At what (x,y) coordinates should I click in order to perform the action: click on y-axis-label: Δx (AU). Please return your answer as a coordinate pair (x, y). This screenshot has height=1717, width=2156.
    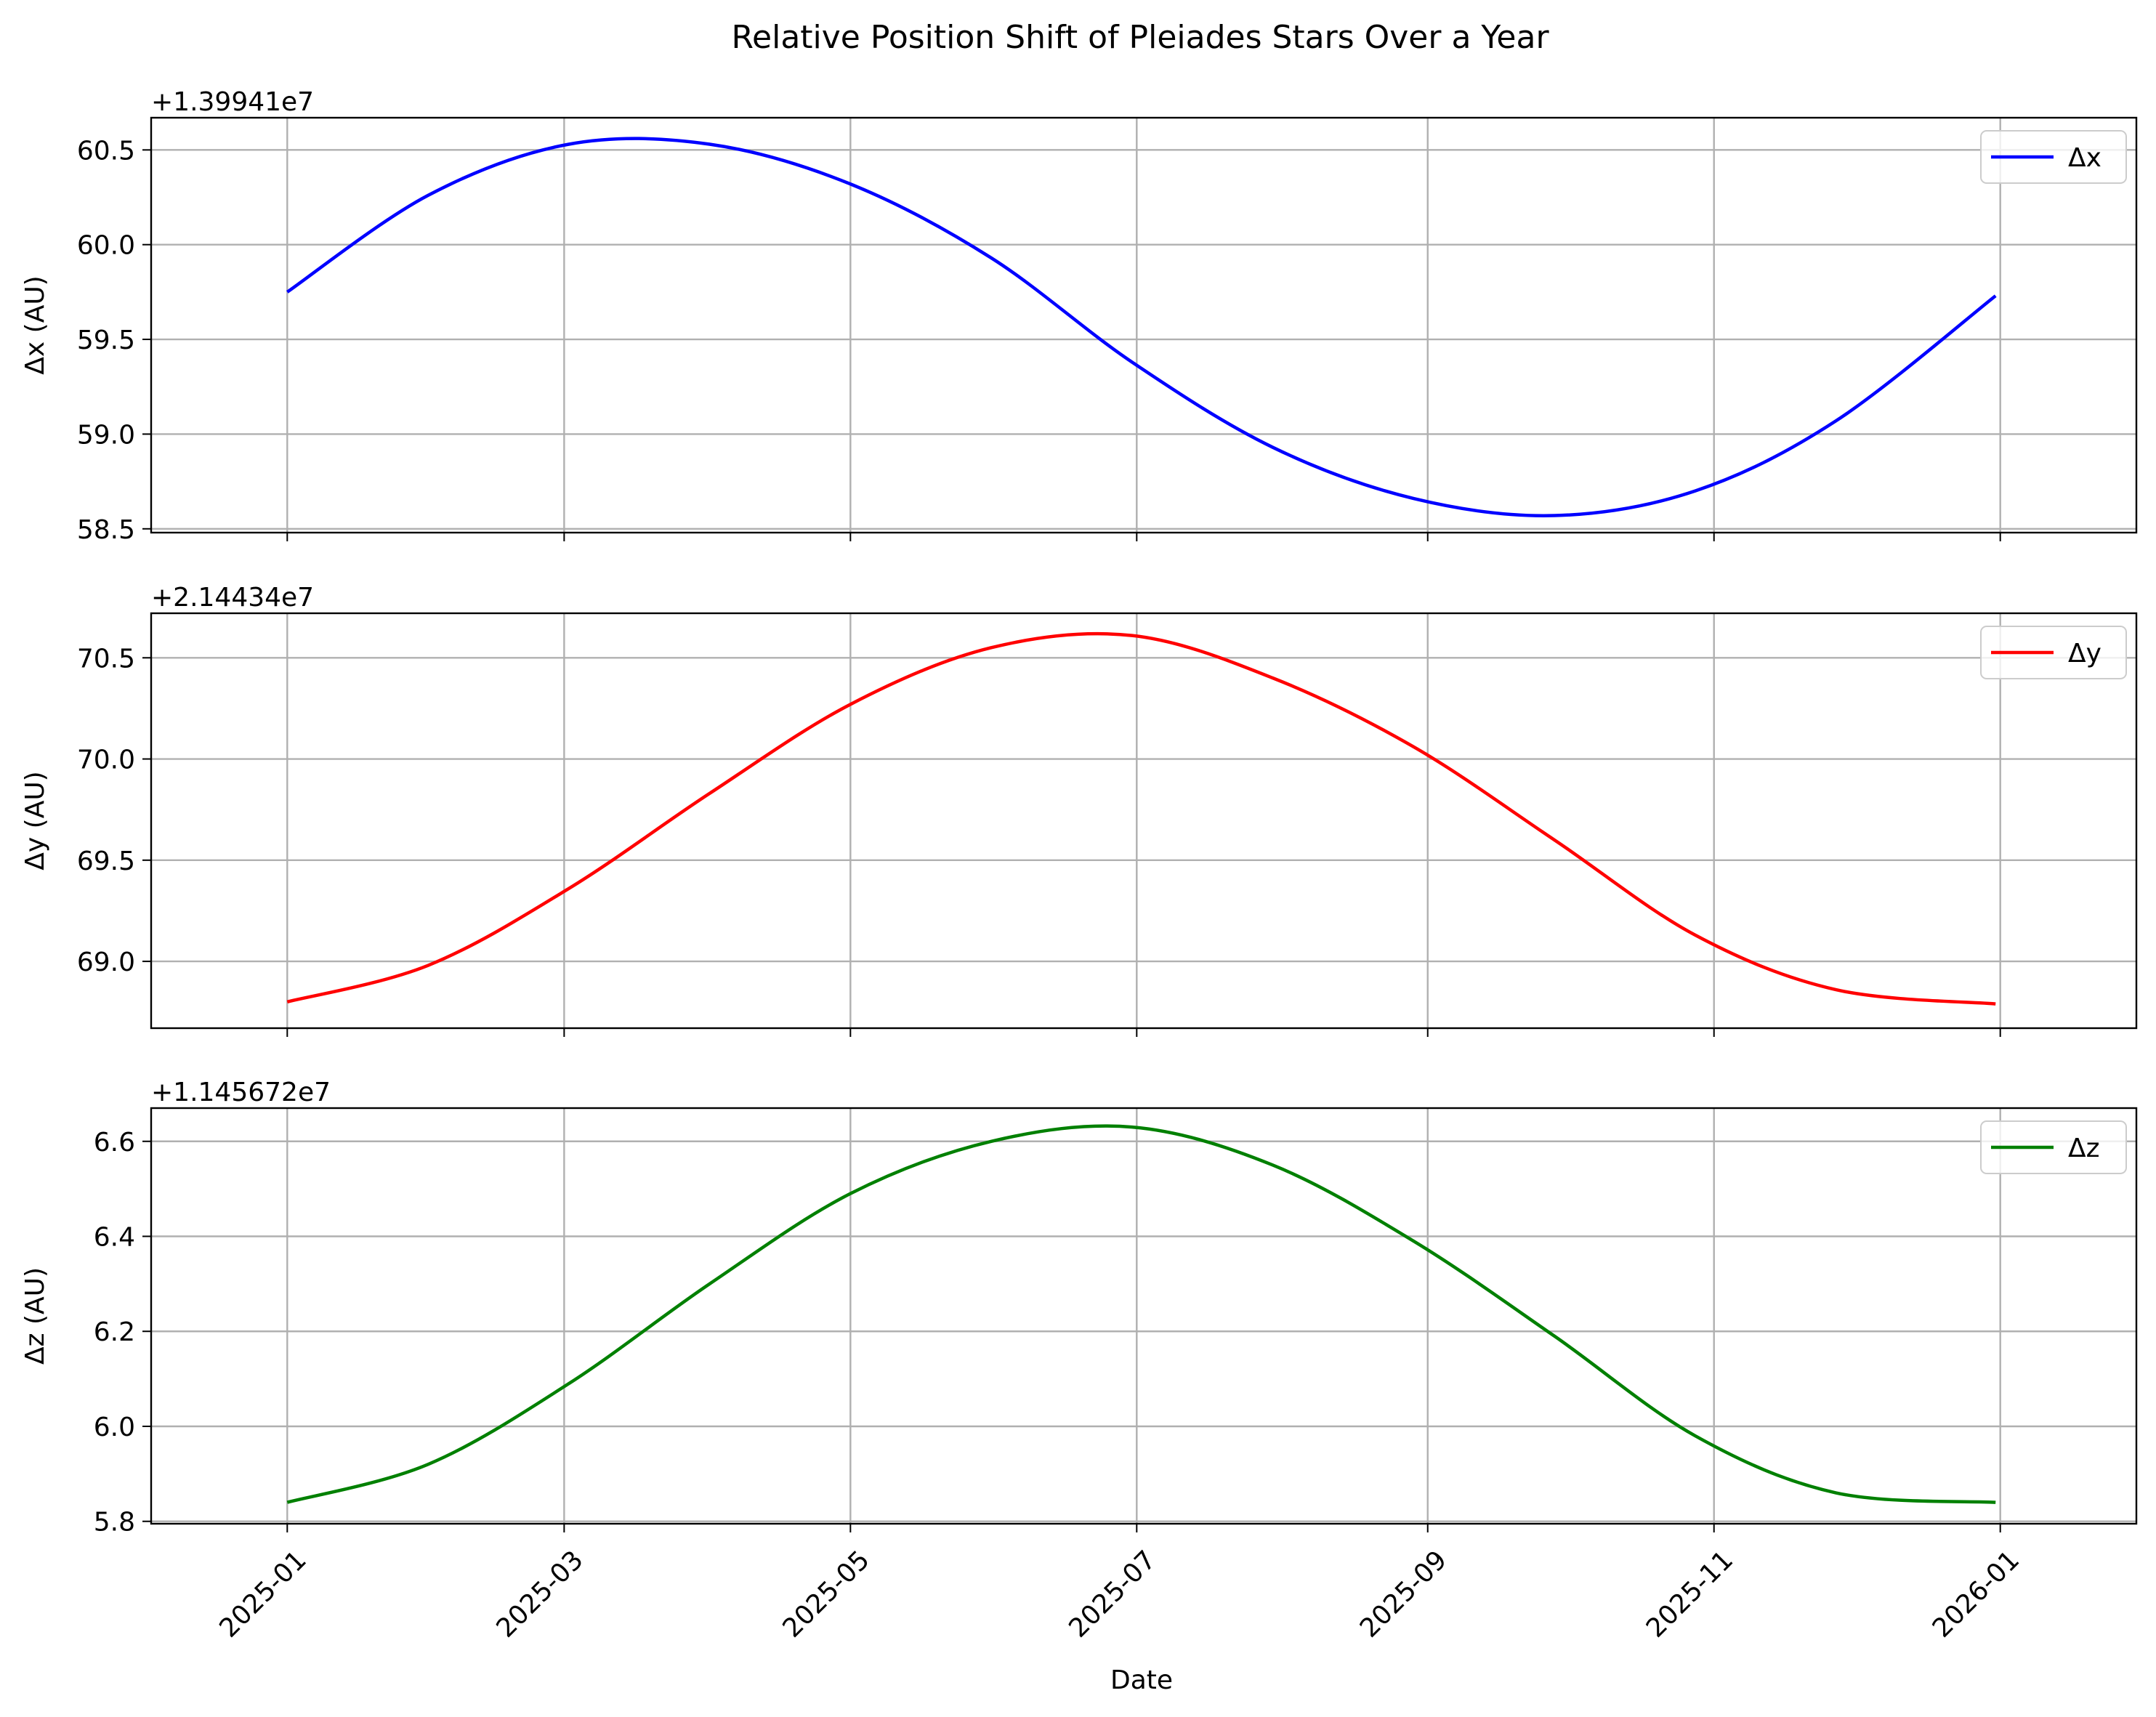
    Looking at the image, I should click on (35, 324).